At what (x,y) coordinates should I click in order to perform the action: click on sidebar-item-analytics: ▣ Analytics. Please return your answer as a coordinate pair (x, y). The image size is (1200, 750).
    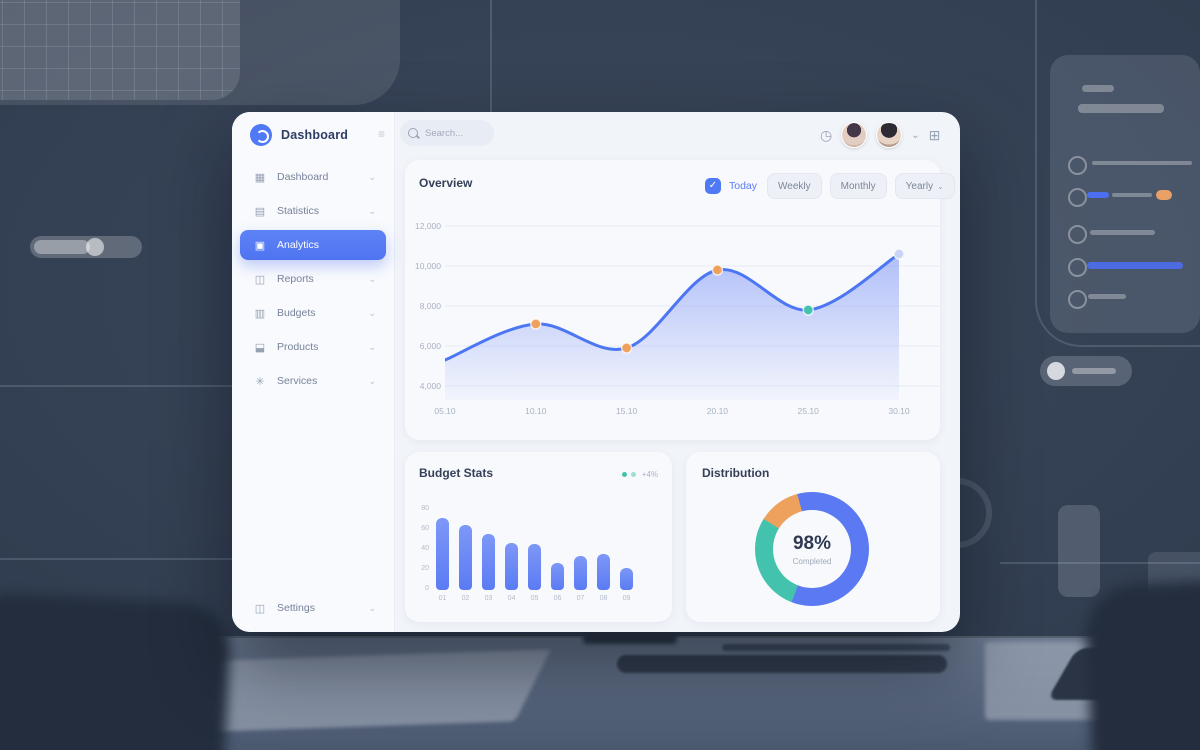
    Looking at the image, I should click on (313, 245).